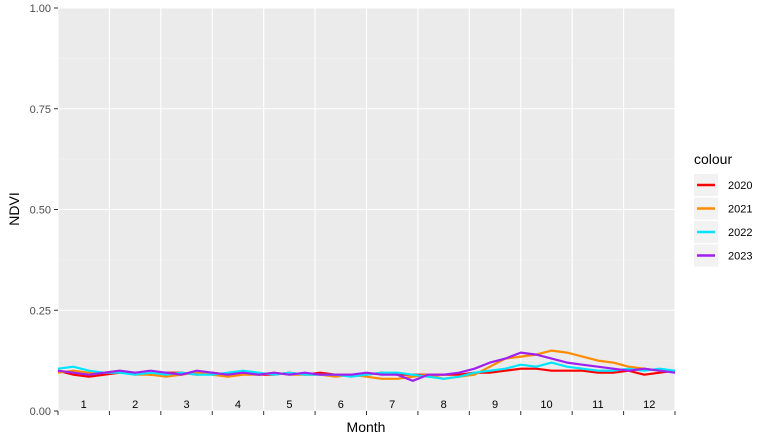  What do you see at coordinates (723, 209) in the screenshot?
I see `legend: colour 2020 2021 2022 2023` at bounding box center [723, 209].